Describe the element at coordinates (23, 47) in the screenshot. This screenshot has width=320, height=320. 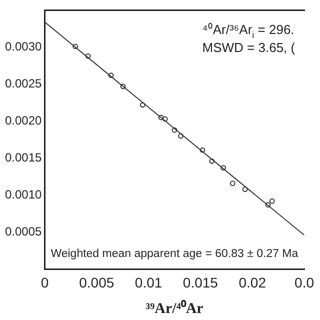
I see `y-tick-label: 0.0030` at that location.